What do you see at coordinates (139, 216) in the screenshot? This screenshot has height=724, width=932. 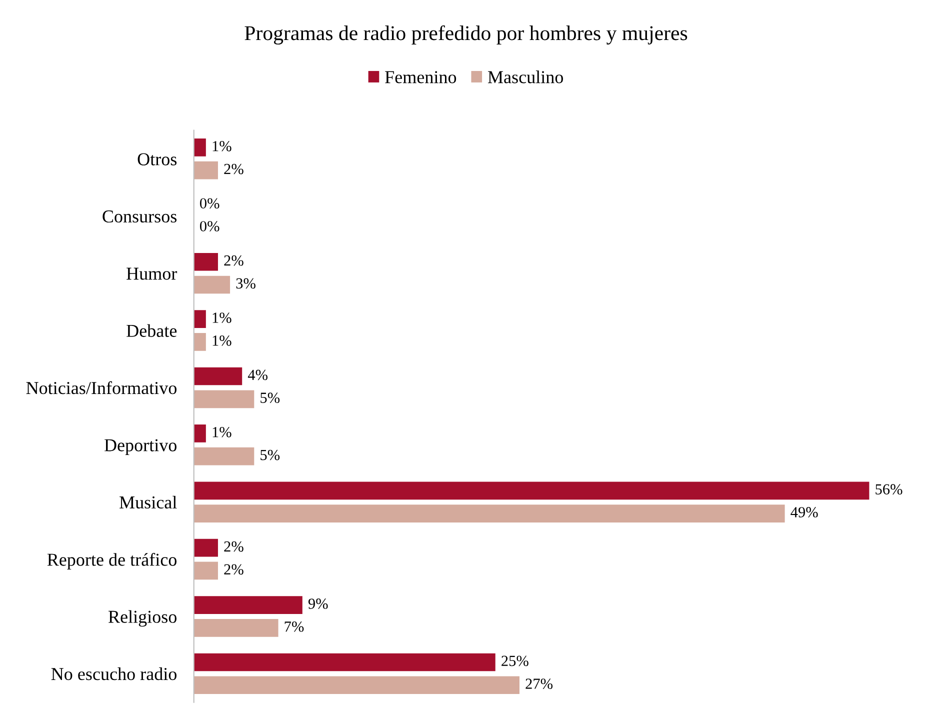 I see `y-tick-label: Consursos` at bounding box center [139, 216].